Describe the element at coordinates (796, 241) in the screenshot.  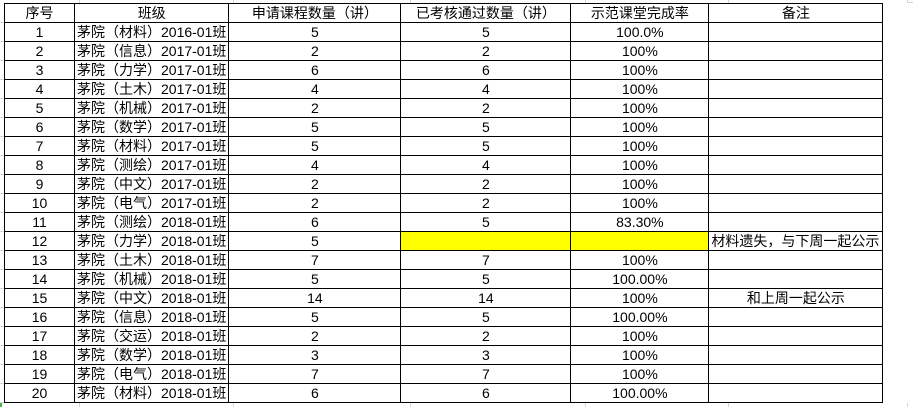
I see `cell-remark: 材料遗失，与下周一起公示` at that location.